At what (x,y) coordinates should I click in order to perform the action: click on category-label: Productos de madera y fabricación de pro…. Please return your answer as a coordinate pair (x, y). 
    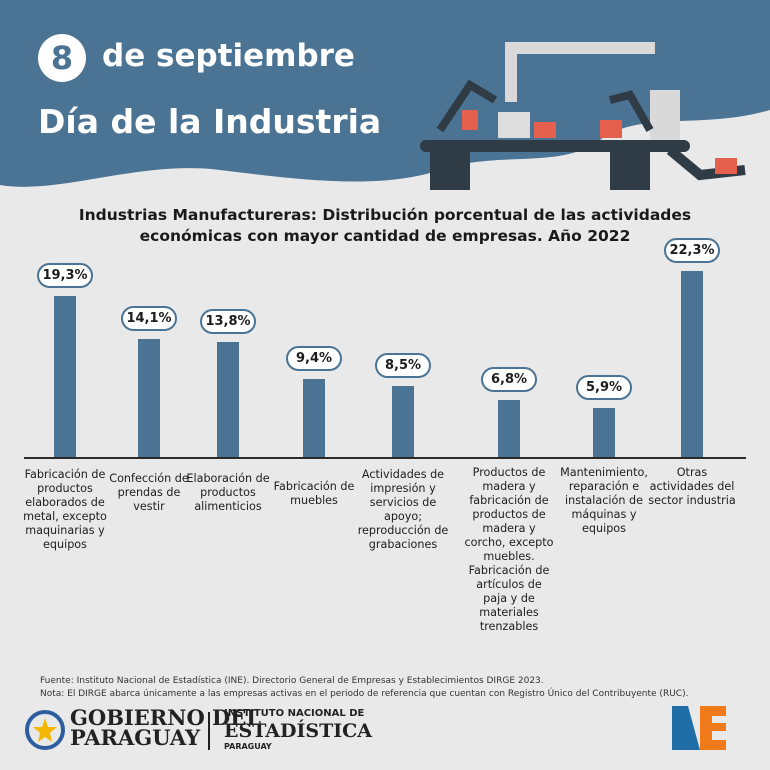
    Looking at the image, I should click on (509, 549).